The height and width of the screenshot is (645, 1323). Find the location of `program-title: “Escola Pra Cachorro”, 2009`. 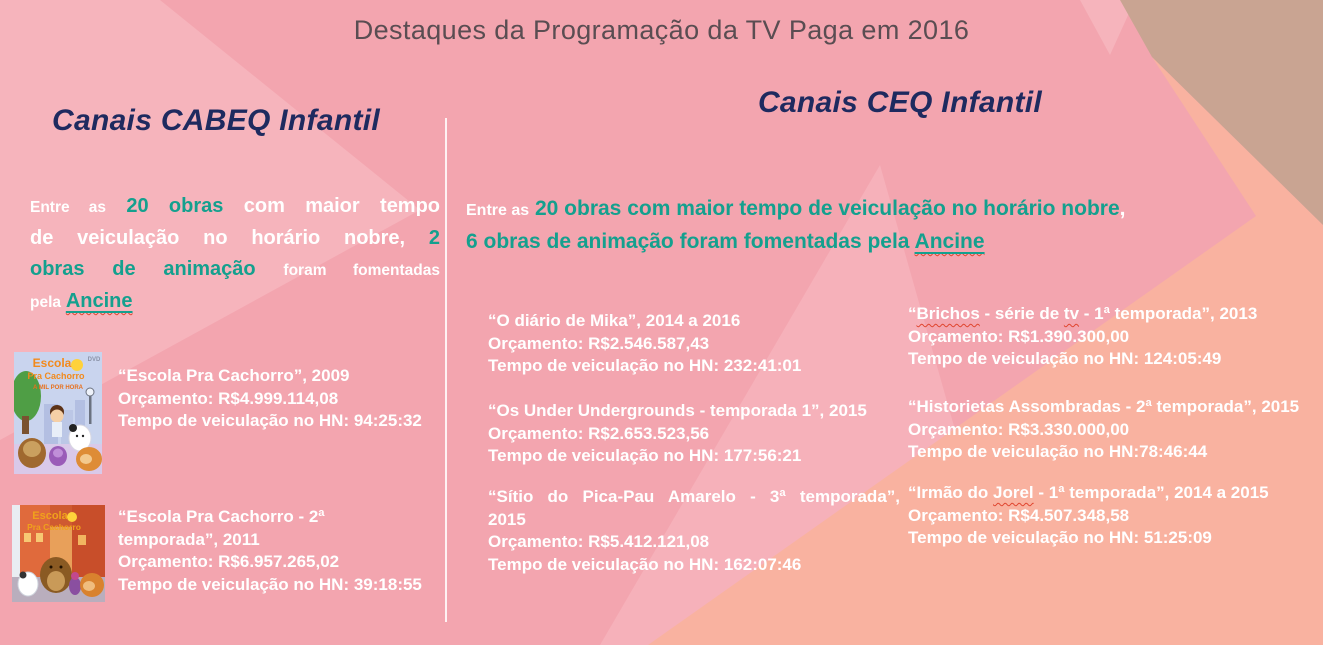

program-title: “Escola Pra Cachorro”, 2009 is located at coordinates (234, 375).